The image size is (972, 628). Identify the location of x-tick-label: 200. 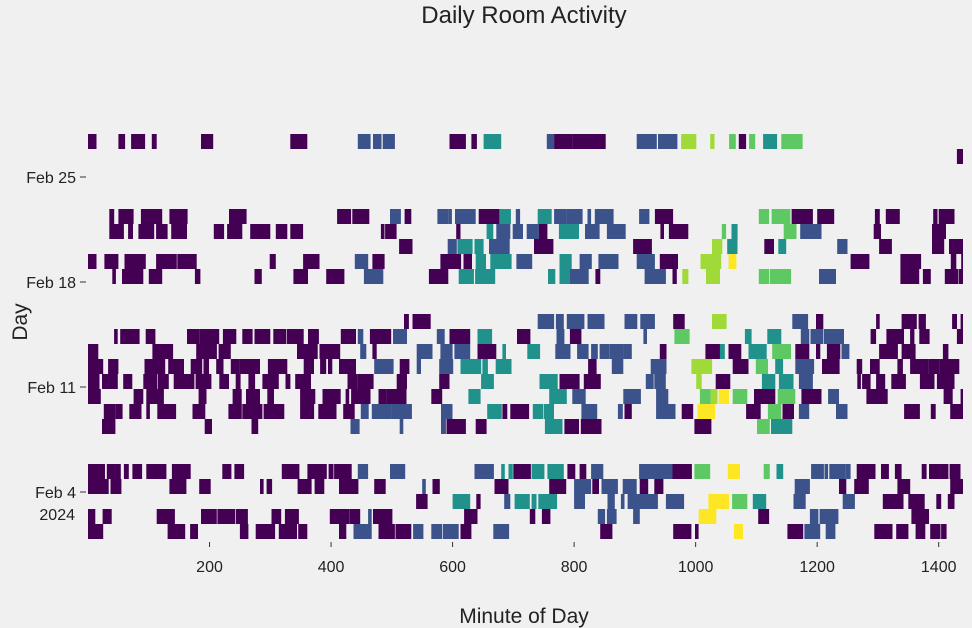
(209, 567).